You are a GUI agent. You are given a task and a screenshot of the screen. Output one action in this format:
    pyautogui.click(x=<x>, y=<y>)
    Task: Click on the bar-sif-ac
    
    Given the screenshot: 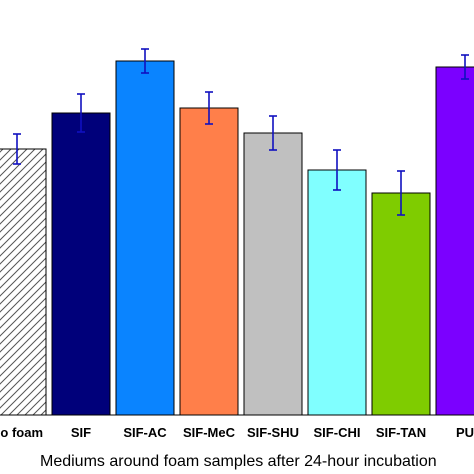 What is the action you would take?
    pyautogui.click(x=145, y=238)
    